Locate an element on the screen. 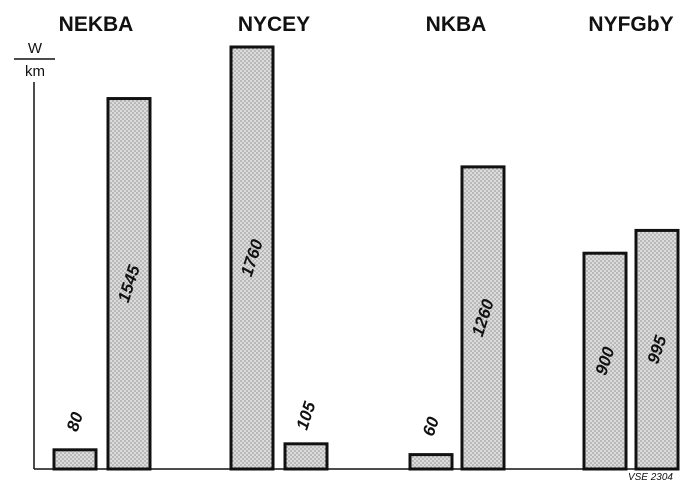  unit-denominator: km is located at coordinates (35, 71).